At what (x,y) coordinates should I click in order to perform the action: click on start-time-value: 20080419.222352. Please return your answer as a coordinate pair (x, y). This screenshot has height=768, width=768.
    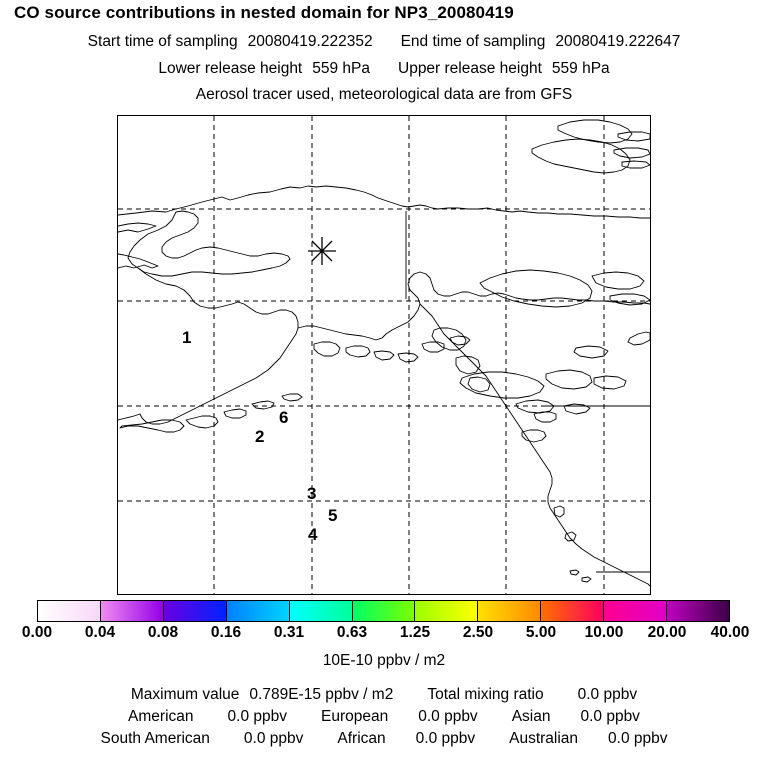
    Looking at the image, I should click on (310, 41).